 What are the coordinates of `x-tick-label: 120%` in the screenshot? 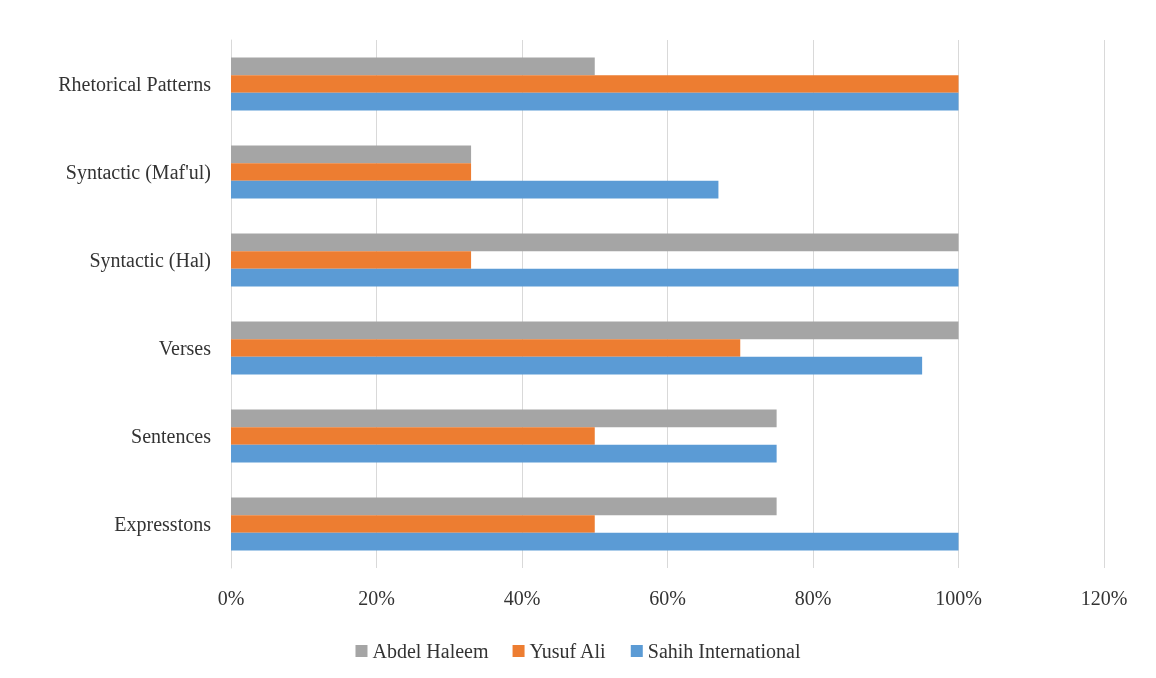 It's located at (1104, 598).